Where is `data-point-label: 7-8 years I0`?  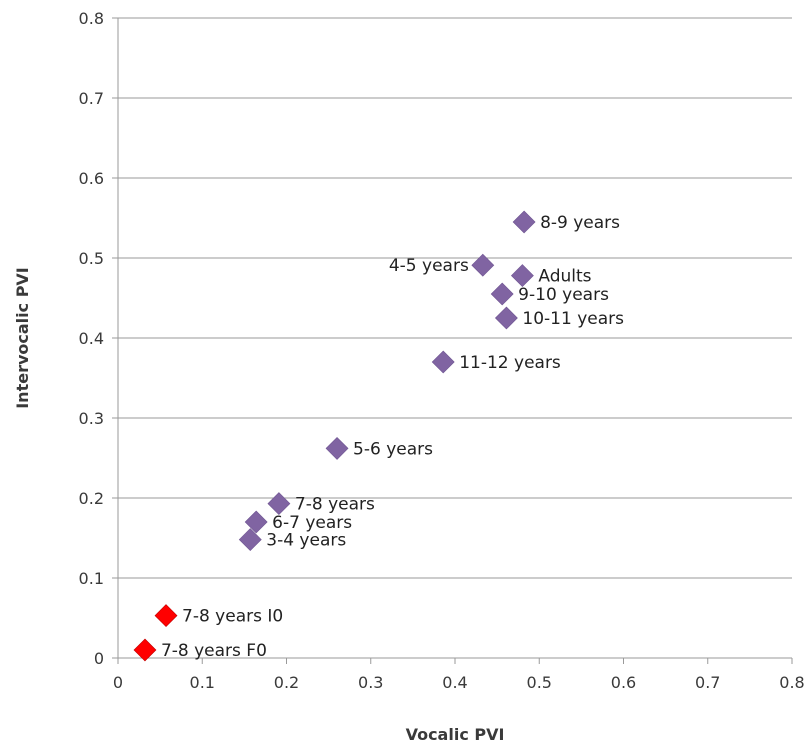
data-point-label: 7-8 years I0 is located at coordinates (232, 617).